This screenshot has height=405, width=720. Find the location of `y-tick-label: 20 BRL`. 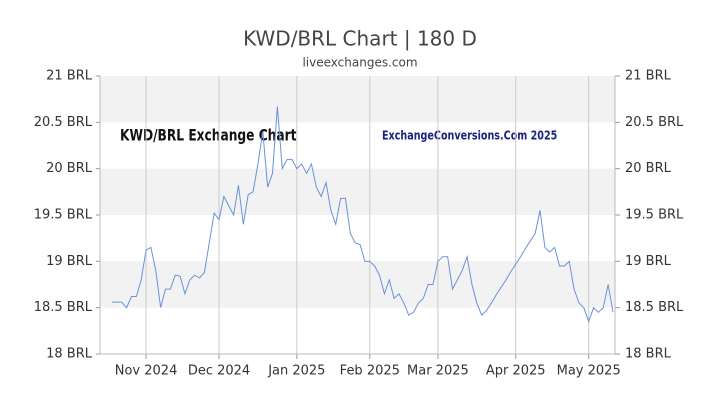

y-tick-label: 20 BRL is located at coordinates (69, 168).